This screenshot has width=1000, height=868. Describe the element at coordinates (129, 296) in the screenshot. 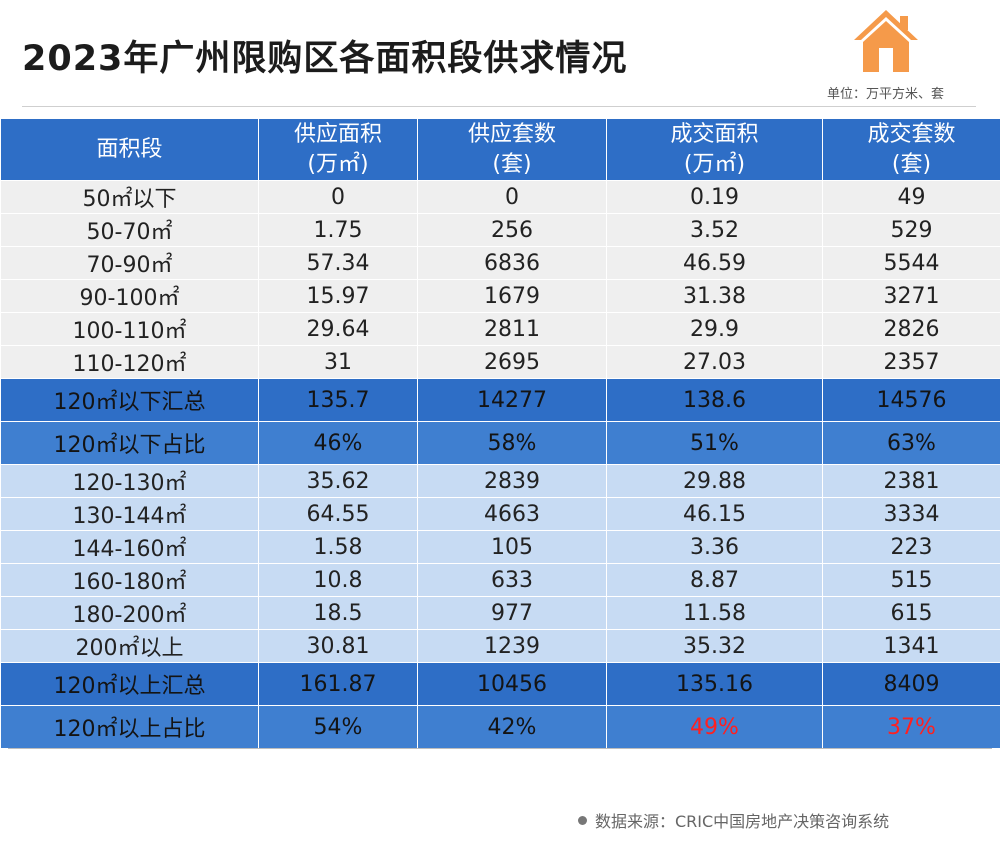

I see `area-segment-cell: 90-100㎡` at that location.